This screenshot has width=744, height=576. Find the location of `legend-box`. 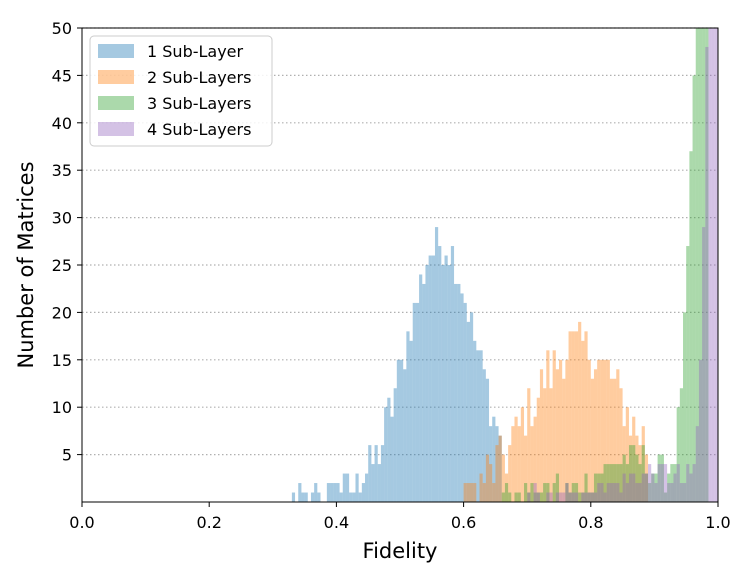

legend-box is located at coordinates (181, 91).